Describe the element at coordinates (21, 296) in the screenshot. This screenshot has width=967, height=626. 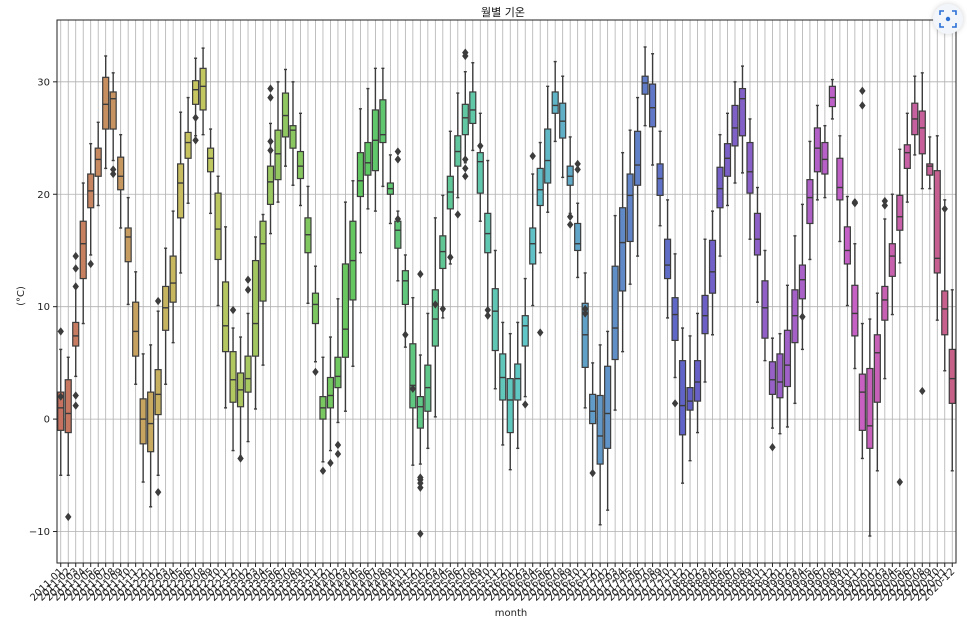
I see `y-axis-label: (°C)` at that location.